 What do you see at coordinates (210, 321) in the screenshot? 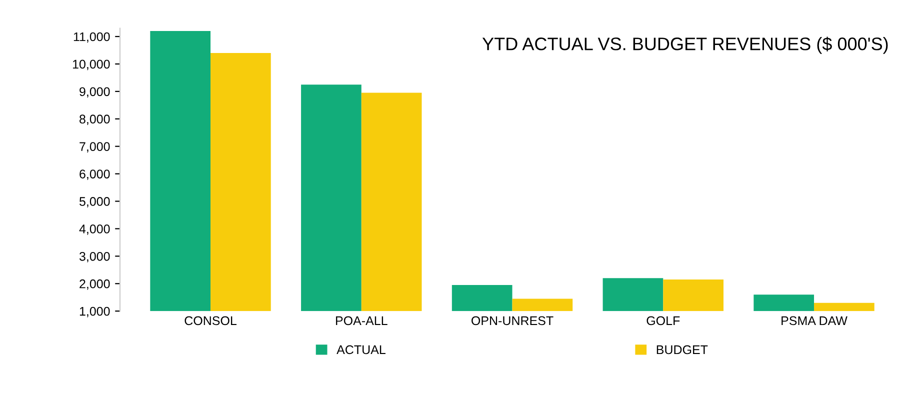
I see `x-tick-label: CONSOL` at bounding box center [210, 321].